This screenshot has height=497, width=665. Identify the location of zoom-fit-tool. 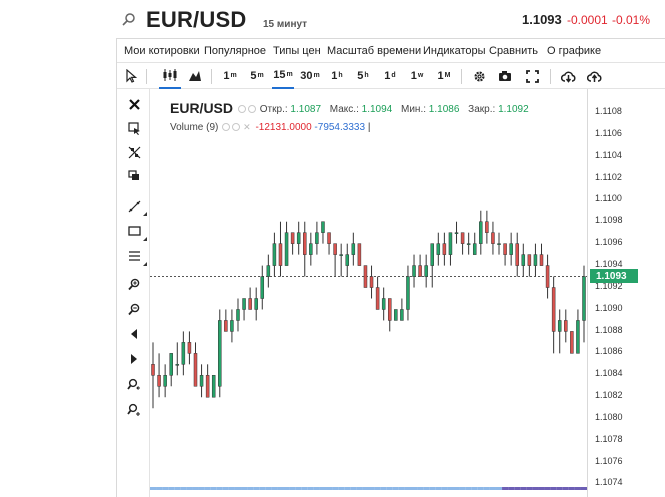
(134, 409).